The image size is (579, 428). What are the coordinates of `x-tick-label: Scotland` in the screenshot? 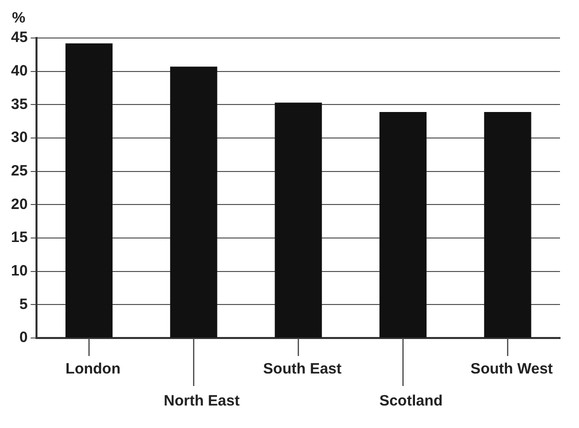 It's located at (411, 401).